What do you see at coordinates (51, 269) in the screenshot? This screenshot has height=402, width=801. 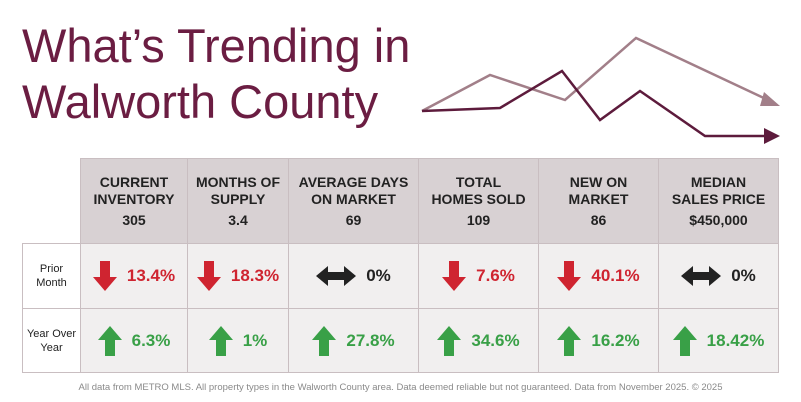 I see `row-label-line: Prior` at bounding box center [51, 269].